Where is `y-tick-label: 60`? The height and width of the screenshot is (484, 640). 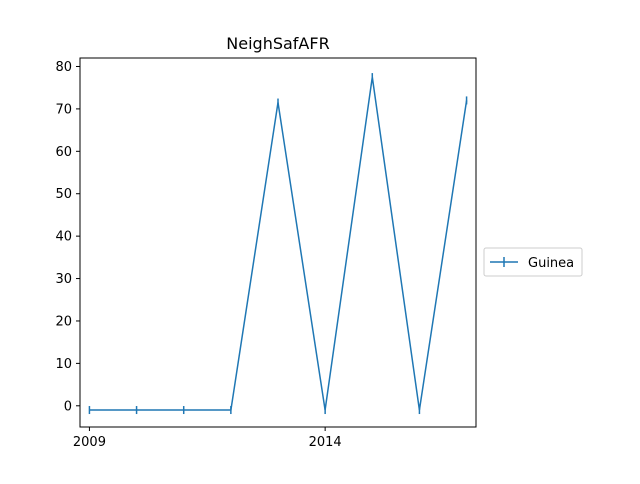
y-tick-label: 60 is located at coordinates (63, 152).